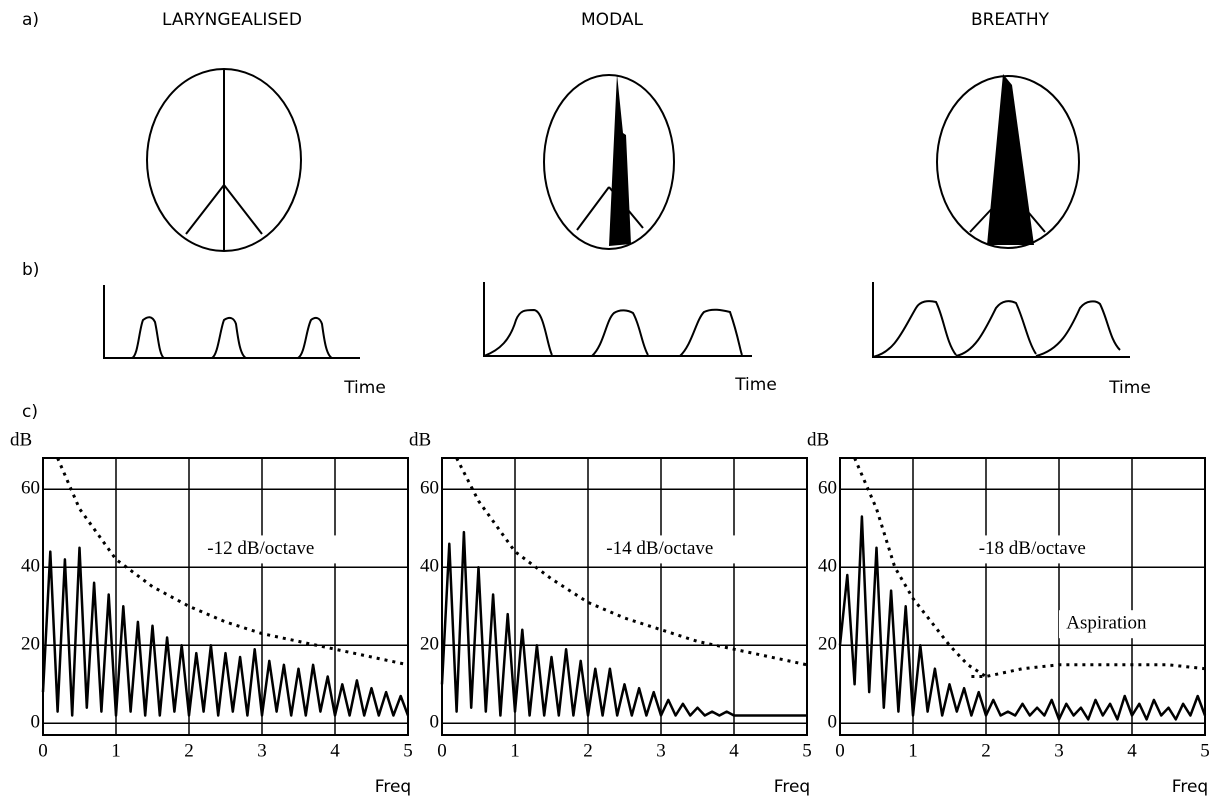 The height and width of the screenshot is (802, 1214). Describe the element at coordinates (224, 160) in the screenshot. I see `glottis-laryngealised` at that location.